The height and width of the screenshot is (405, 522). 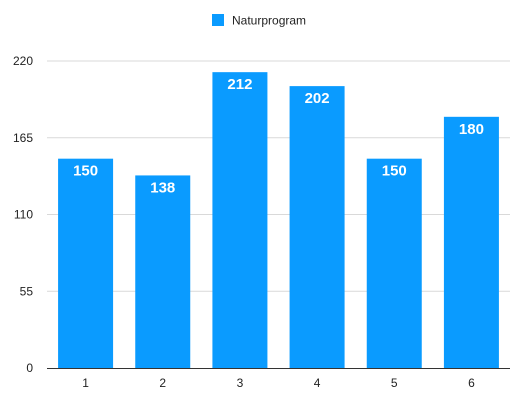 I want to click on y-tick-label-0: 0, so click(x=29, y=368).